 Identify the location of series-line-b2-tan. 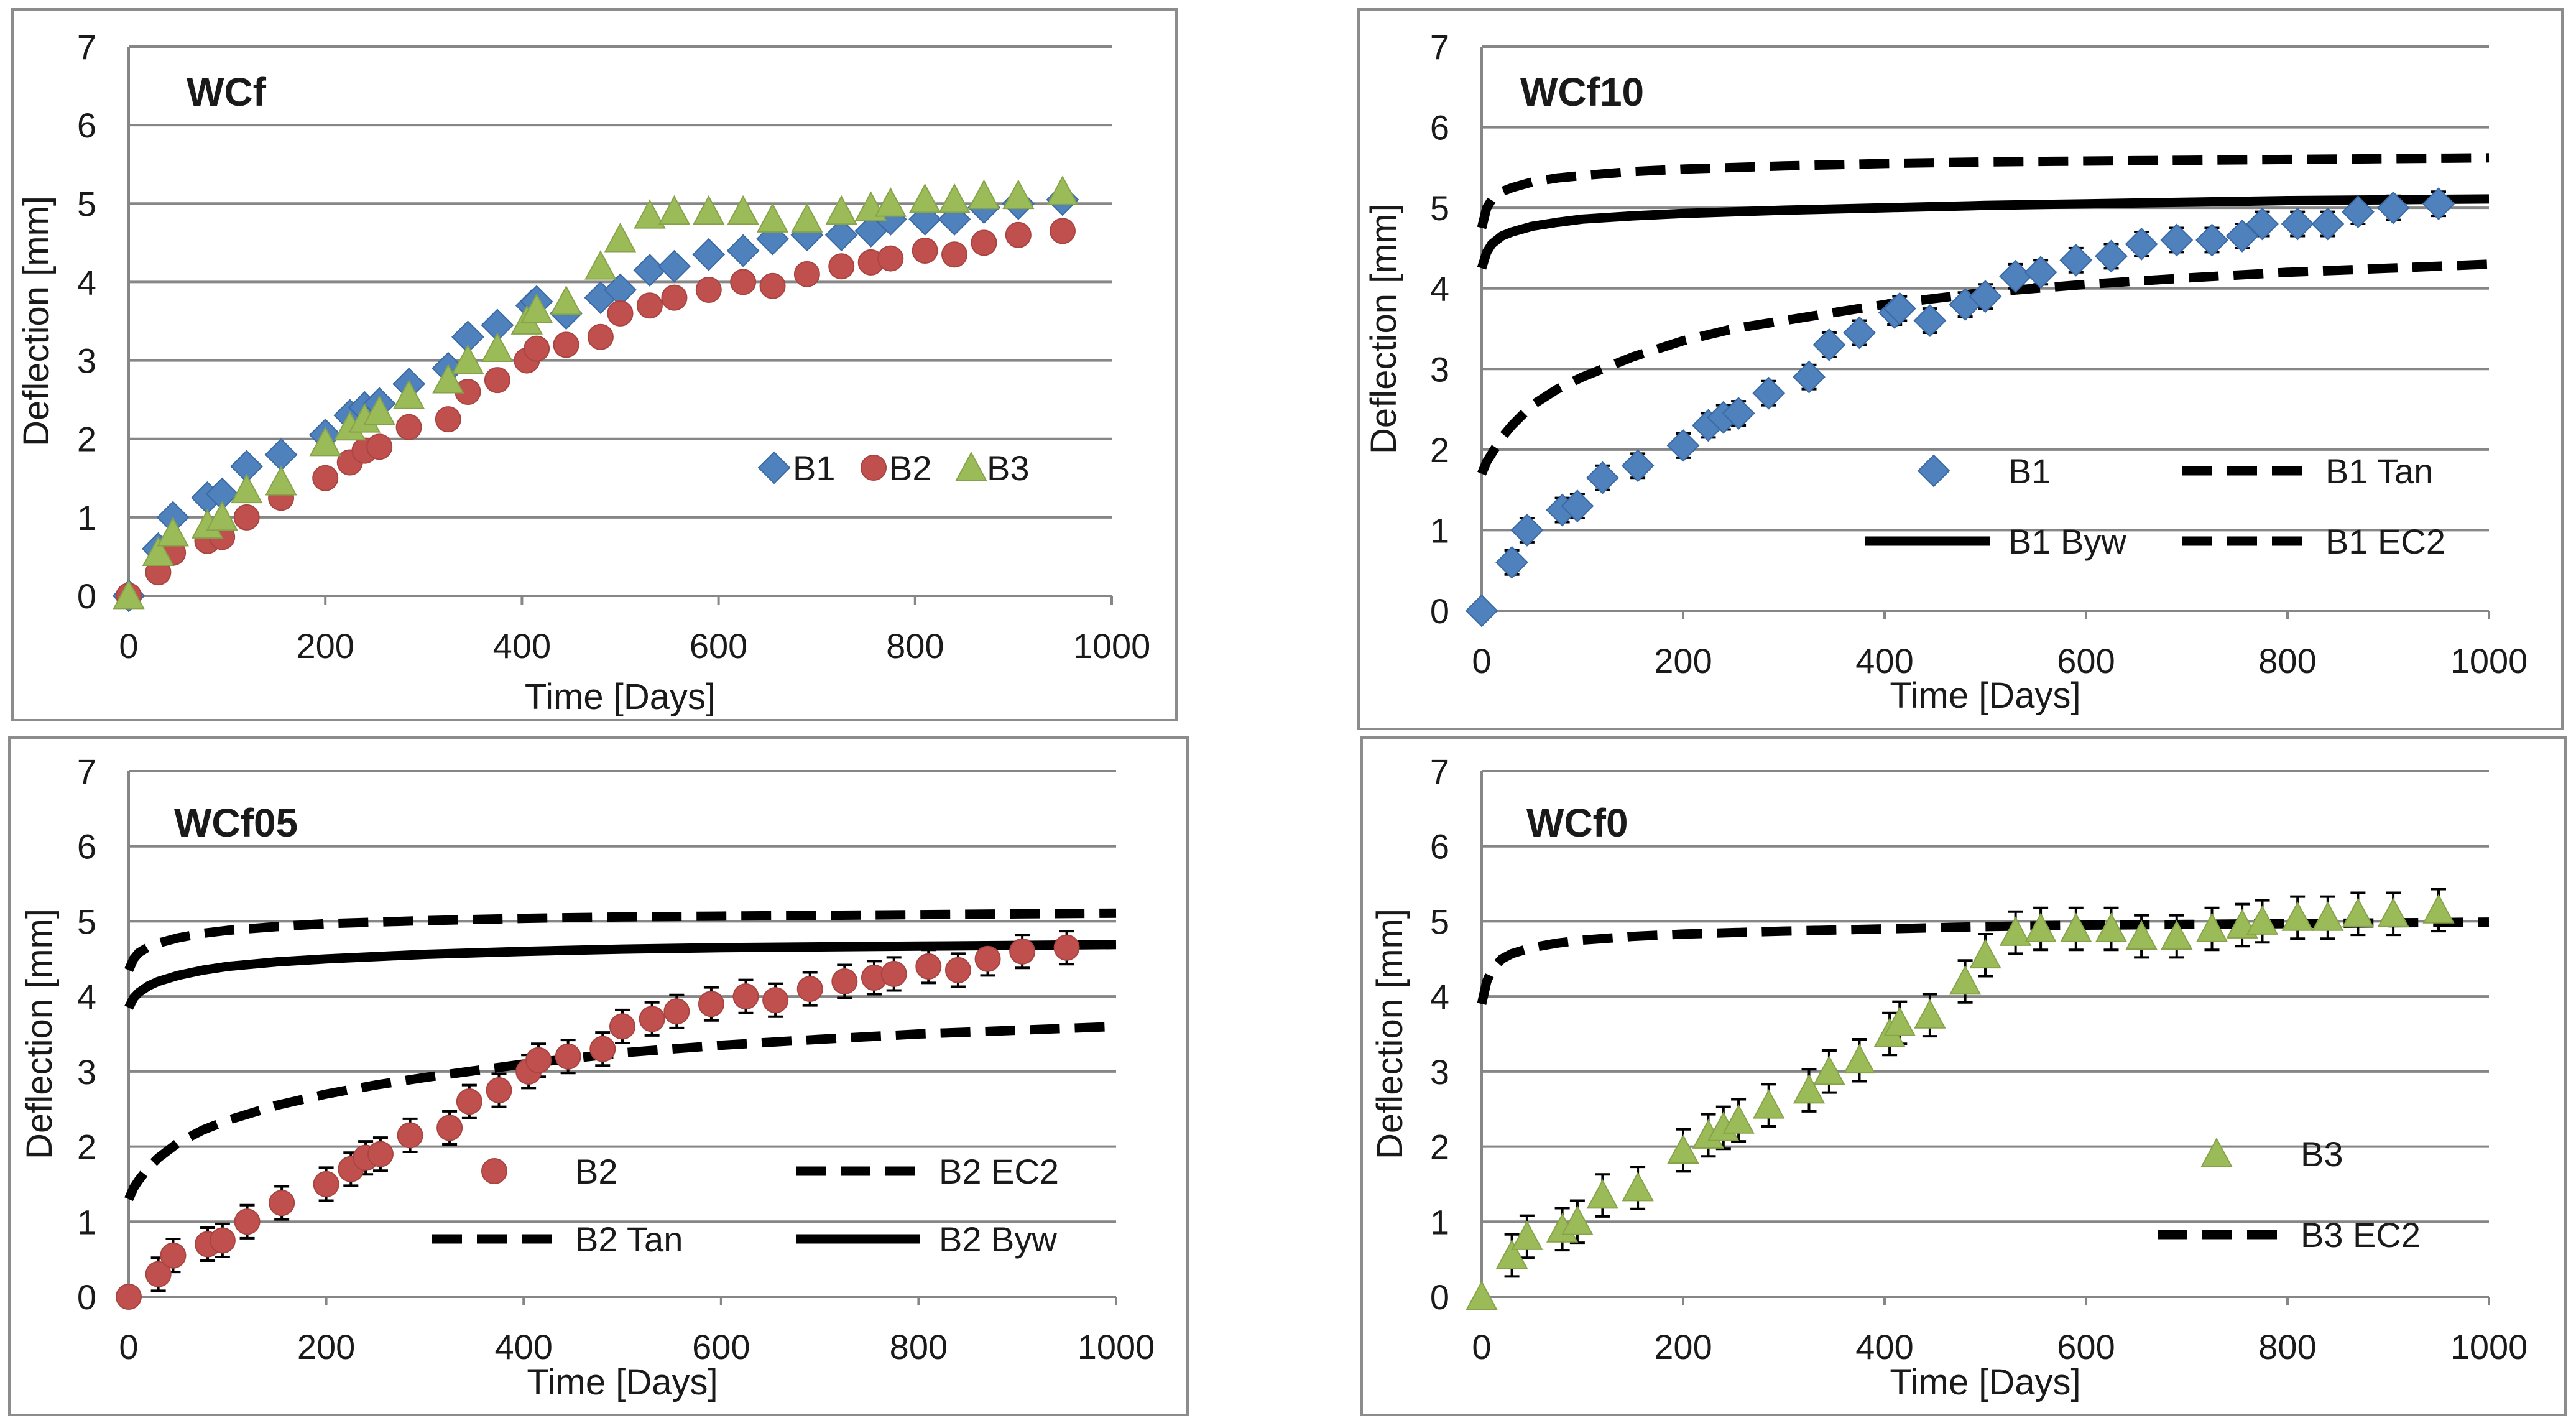
(620, 1111).